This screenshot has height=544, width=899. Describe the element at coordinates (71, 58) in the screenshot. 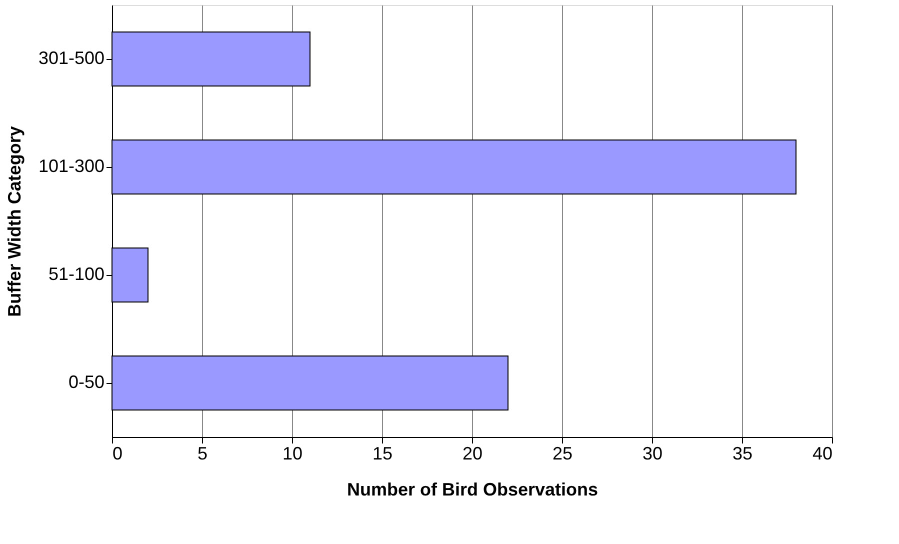

I see `y-tick-label: 301-500` at that location.